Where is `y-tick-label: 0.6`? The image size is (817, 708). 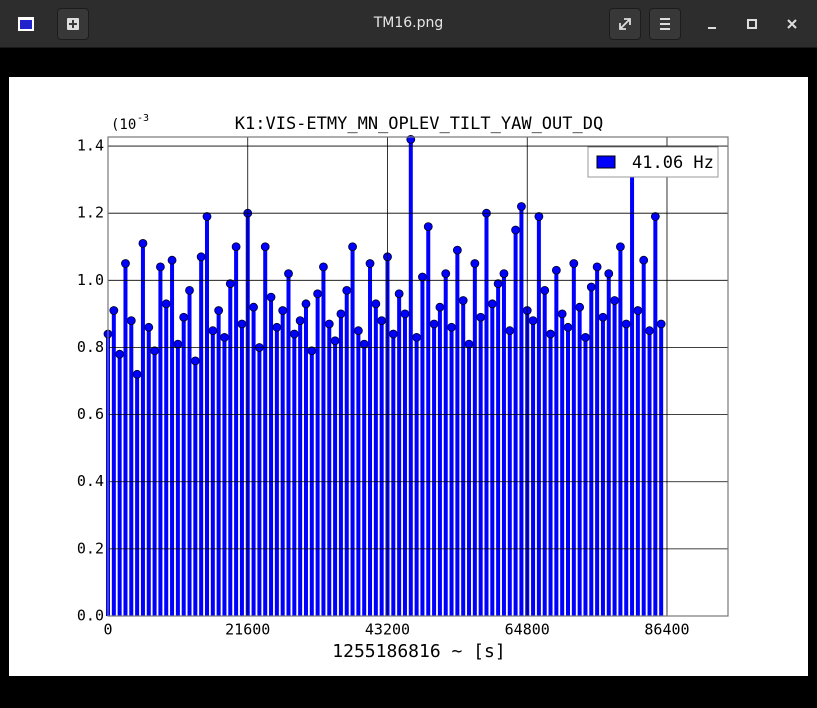
y-tick-label: 0.6 is located at coordinates (90, 414).